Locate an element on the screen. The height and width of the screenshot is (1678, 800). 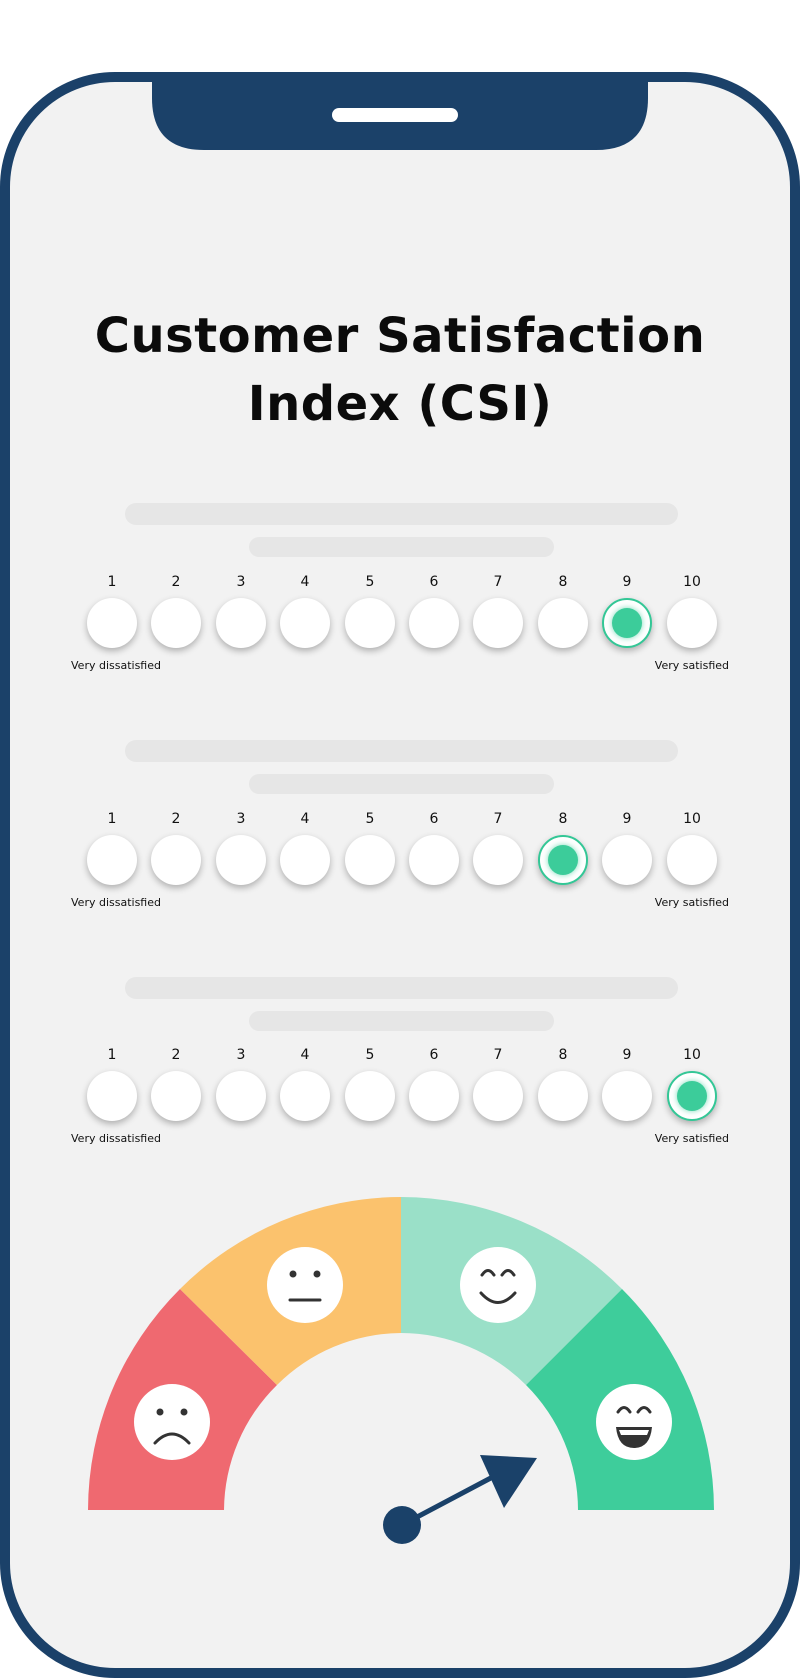
neutral-face-icon is located at coordinates (305, 1285).